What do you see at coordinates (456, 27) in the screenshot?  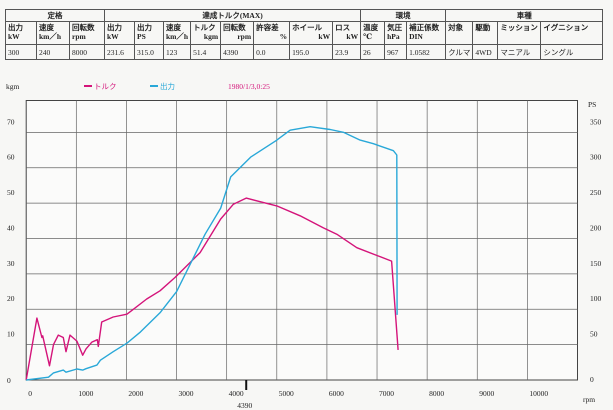 I see `header-label: 対象` at bounding box center [456, 27].